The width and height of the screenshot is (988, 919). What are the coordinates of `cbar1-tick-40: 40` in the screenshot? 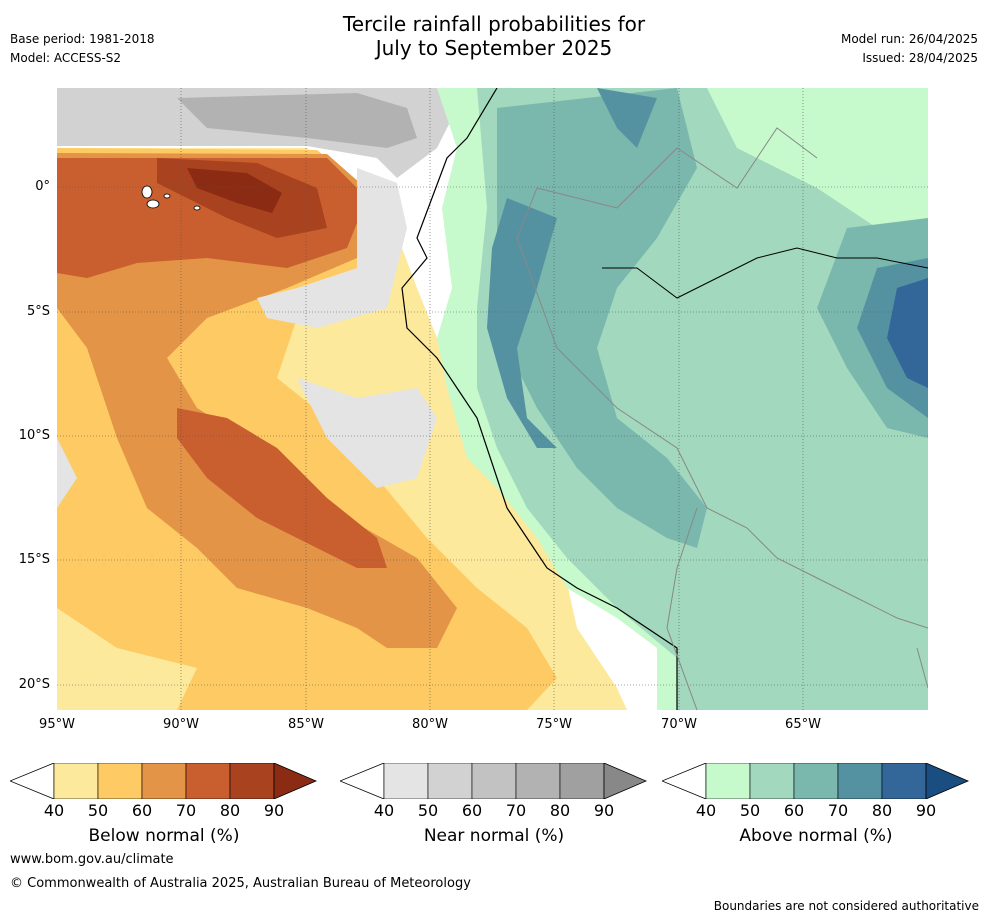 It's located at (54, 810).